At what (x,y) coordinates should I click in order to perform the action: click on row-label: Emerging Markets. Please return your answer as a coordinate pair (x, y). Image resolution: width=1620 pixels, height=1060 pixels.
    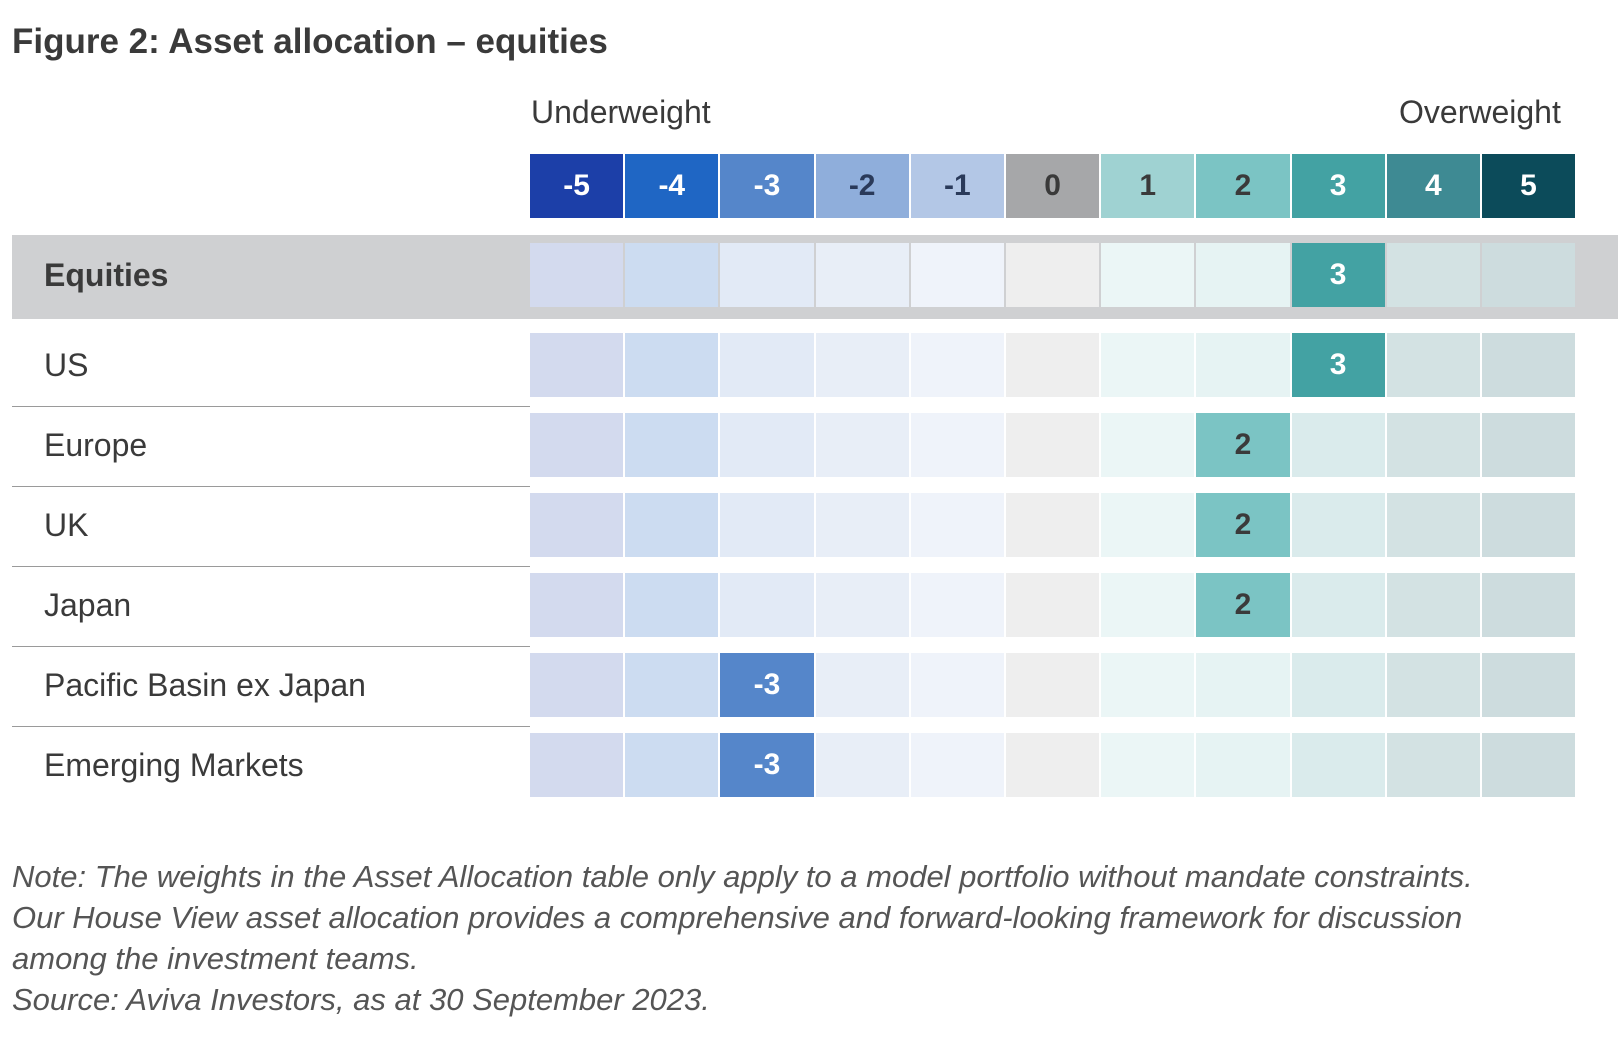
    Looking at the image, I should click on (174, 765).